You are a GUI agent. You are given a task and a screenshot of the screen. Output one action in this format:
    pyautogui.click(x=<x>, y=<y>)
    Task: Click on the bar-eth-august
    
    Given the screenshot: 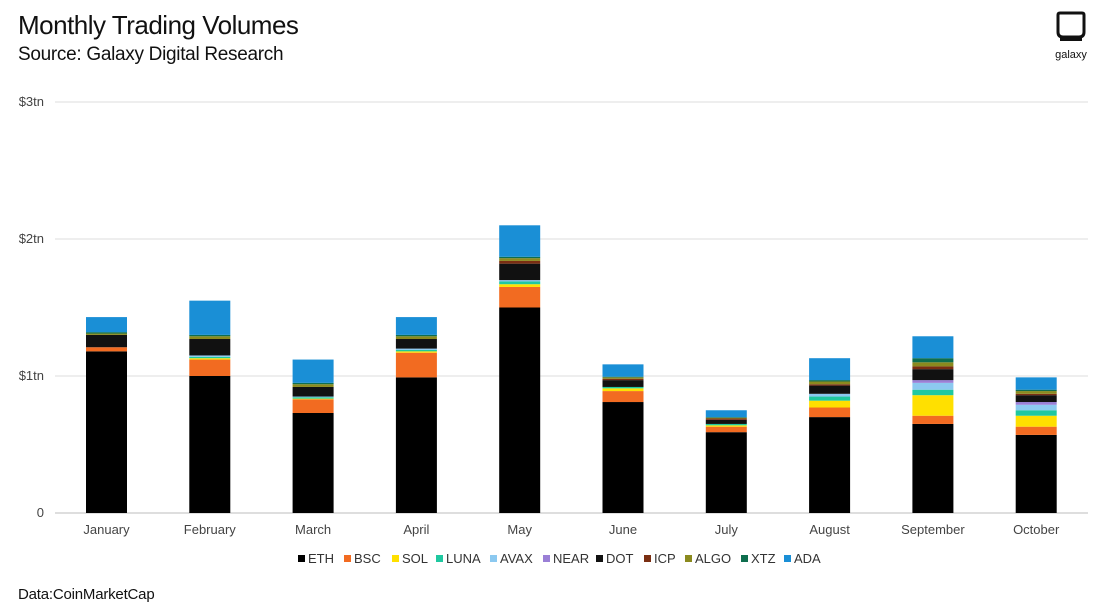 What is the action you would take?
    pyautogui.click(x=830, y=465)
    